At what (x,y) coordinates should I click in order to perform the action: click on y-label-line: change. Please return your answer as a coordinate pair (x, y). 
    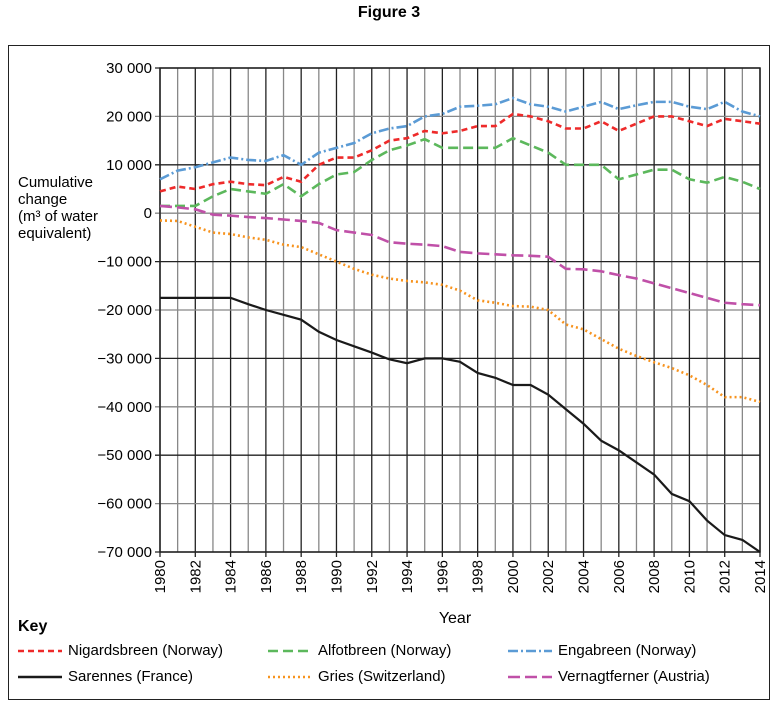
    Looking at the image, I should click on (43, 199).